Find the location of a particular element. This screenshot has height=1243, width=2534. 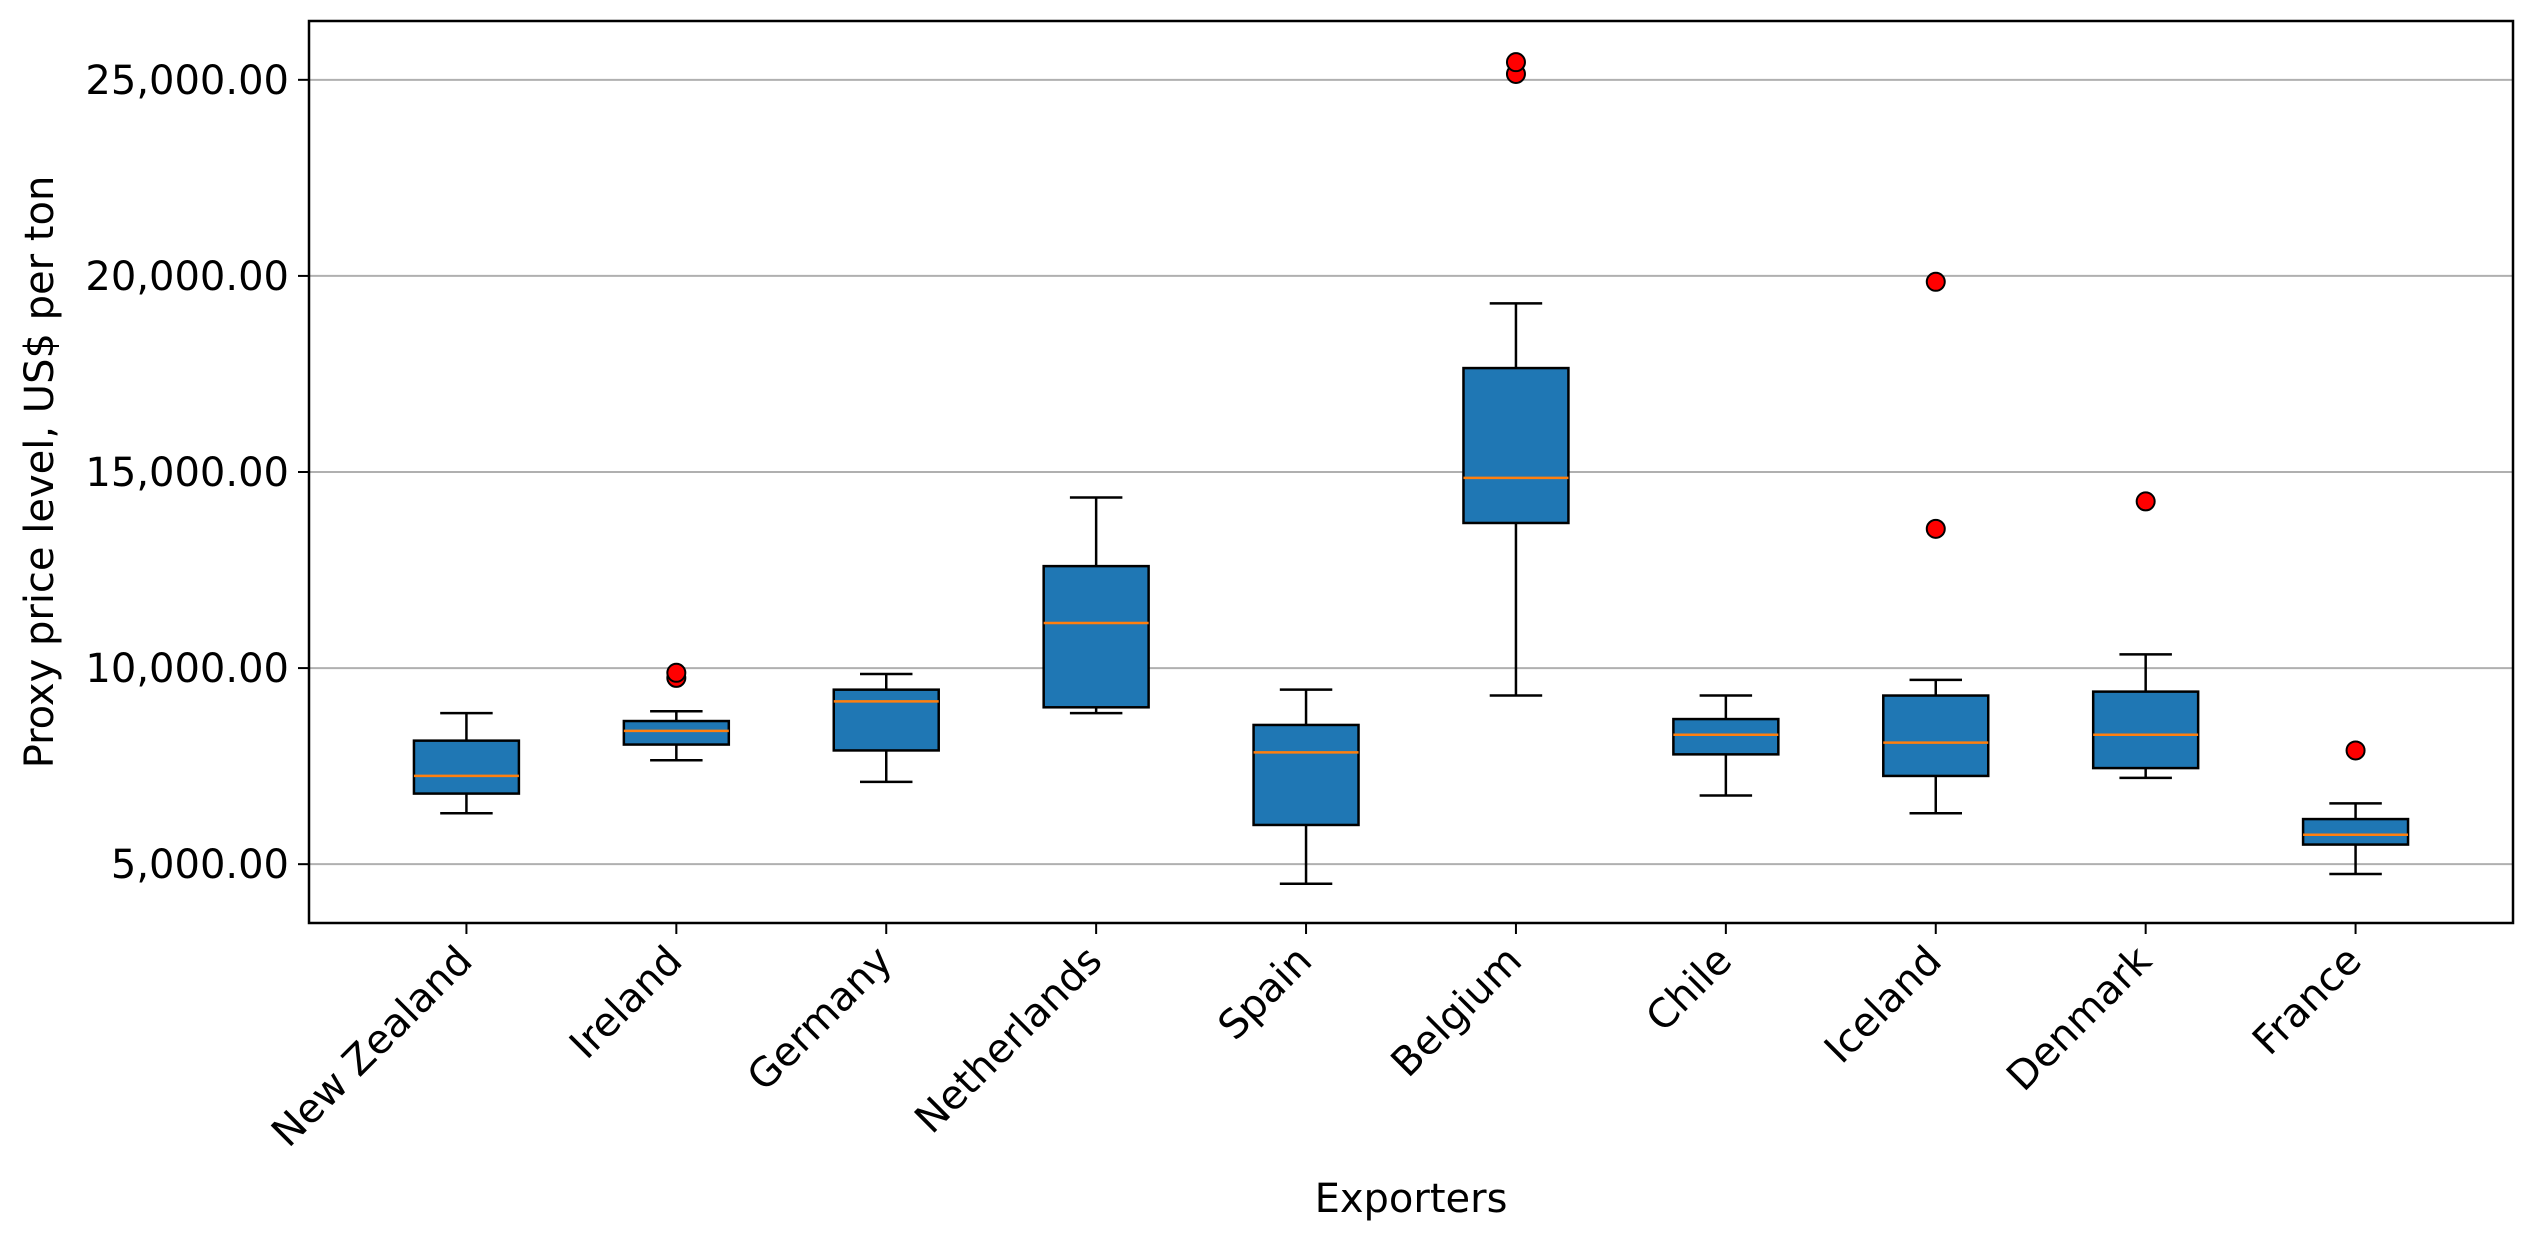

y-tick-label: 15,000.00 is located at coordinates (187, 473).